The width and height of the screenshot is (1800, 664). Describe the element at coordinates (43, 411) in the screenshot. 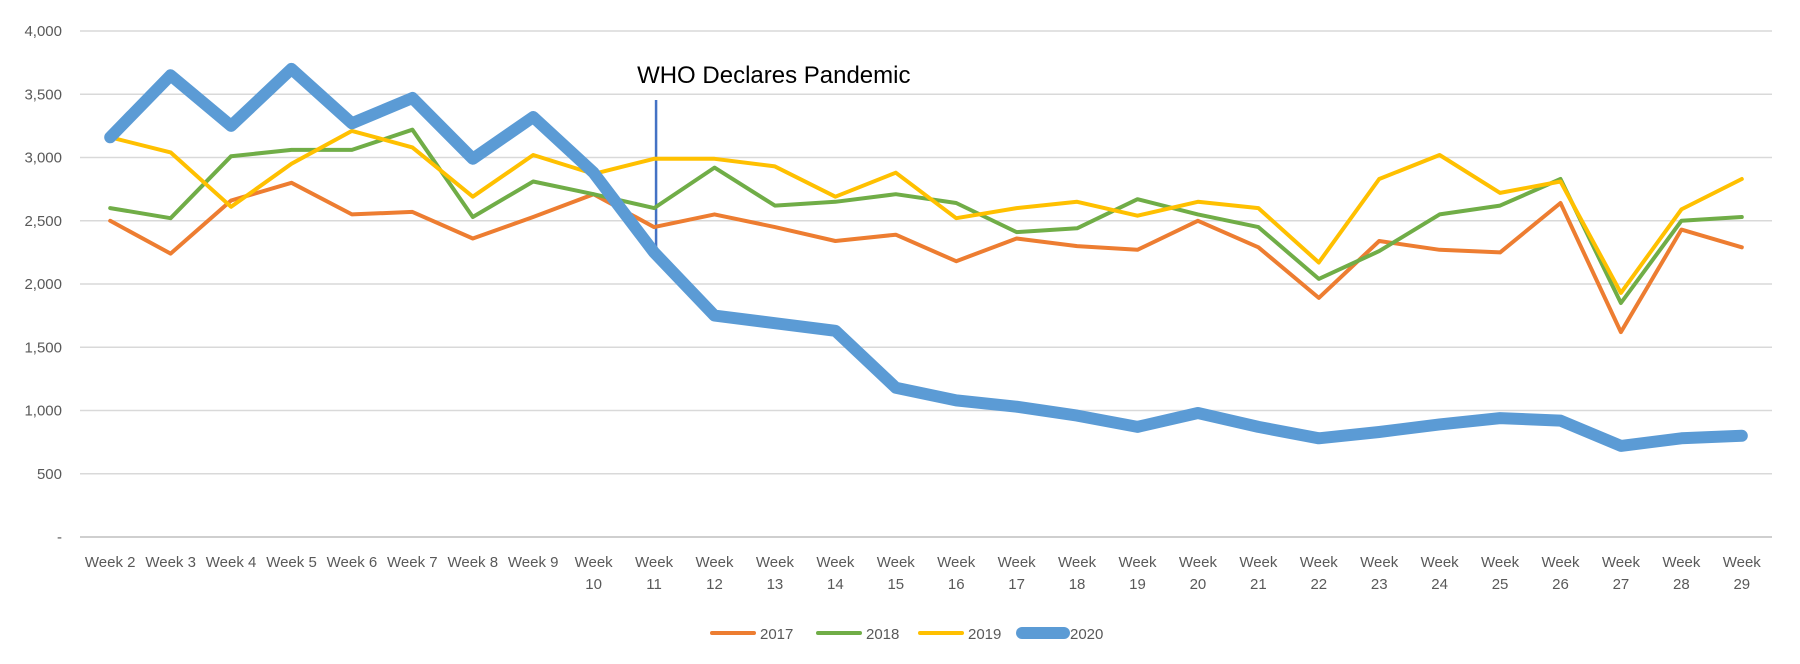

I see `y-tick-label: 1,000` at that location.